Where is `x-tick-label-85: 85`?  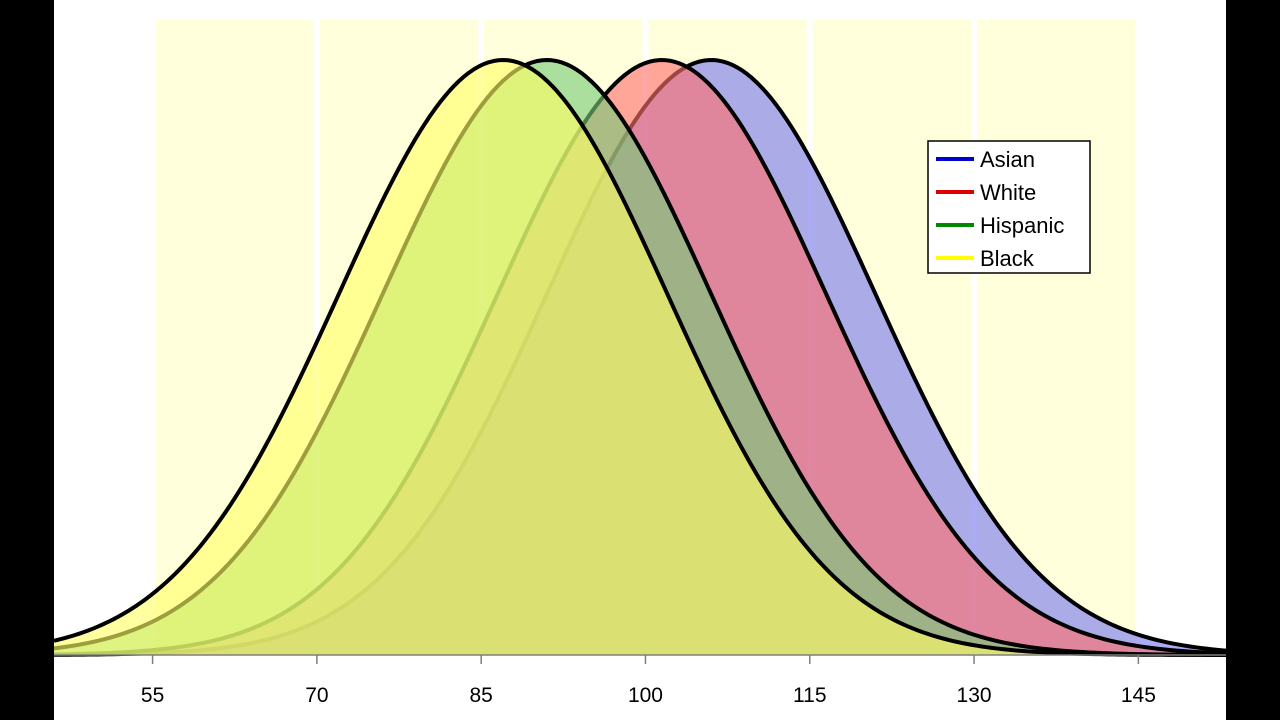
x-tick-label-85: 85 is located at coordinates (480, 695).